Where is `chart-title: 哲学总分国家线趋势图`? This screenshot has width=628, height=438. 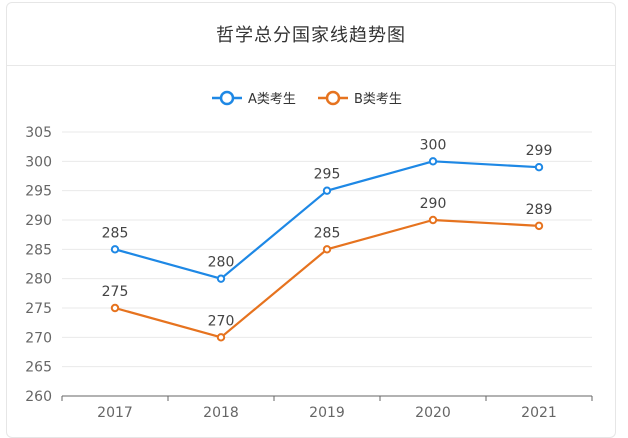 chart-title: 哲学总分国家线趋势图 is located at coordinates (311, 35).